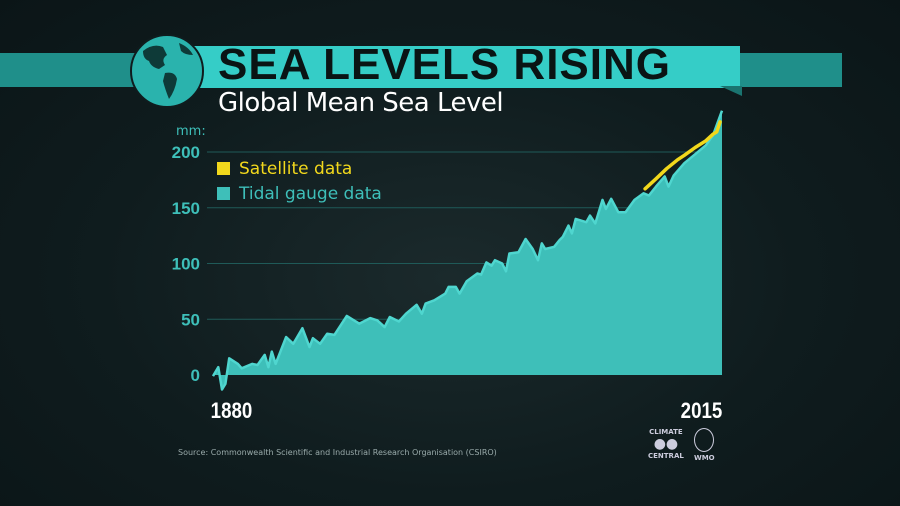 Image resolution: width=900 pixels, height=506 pixels. Describe the element at coordinates (167, 71) in the screenshot. I see `globe-icon` at that location.